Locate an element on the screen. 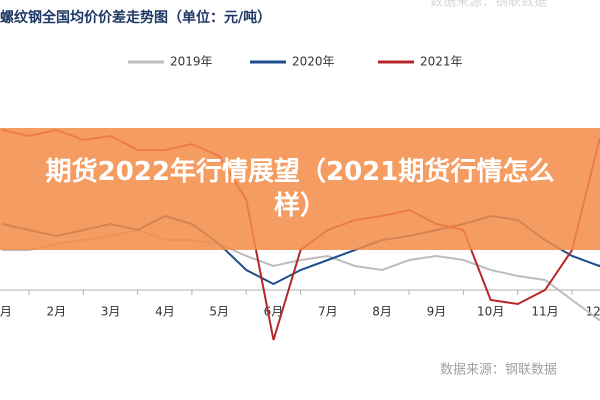 The height and width of the screenshot is (400, 600). banner-text: 期货2022年行情展望（2021期货行情怎么样） is located at coordinates (300, 189).